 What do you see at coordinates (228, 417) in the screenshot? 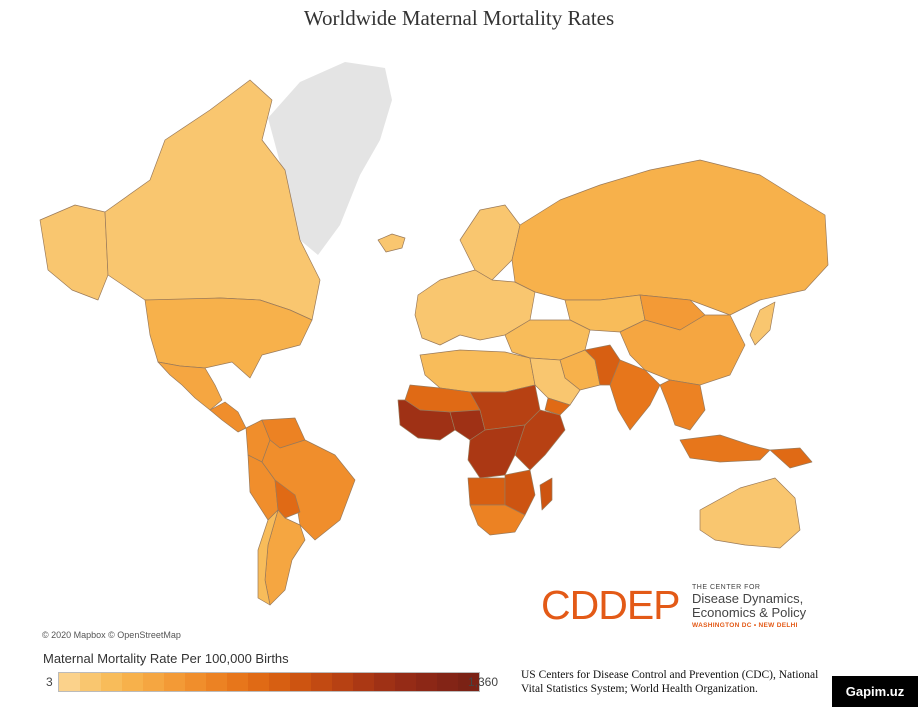
I see `region-central-america` at bounding box center [228, 417].